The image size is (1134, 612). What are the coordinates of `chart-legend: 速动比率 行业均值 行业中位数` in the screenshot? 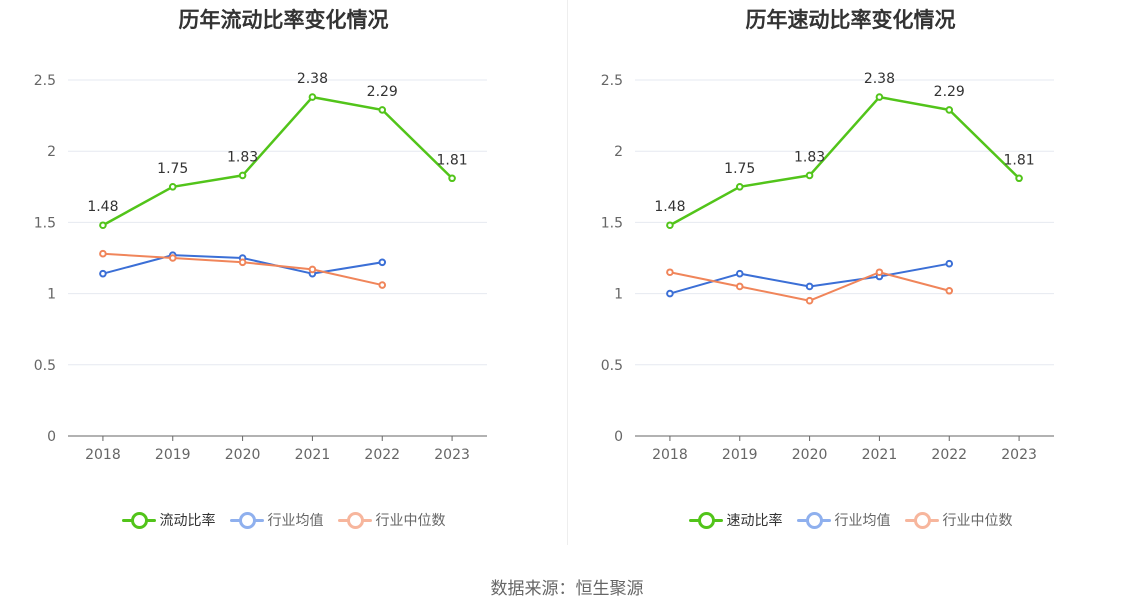 It's located at (850, 520).